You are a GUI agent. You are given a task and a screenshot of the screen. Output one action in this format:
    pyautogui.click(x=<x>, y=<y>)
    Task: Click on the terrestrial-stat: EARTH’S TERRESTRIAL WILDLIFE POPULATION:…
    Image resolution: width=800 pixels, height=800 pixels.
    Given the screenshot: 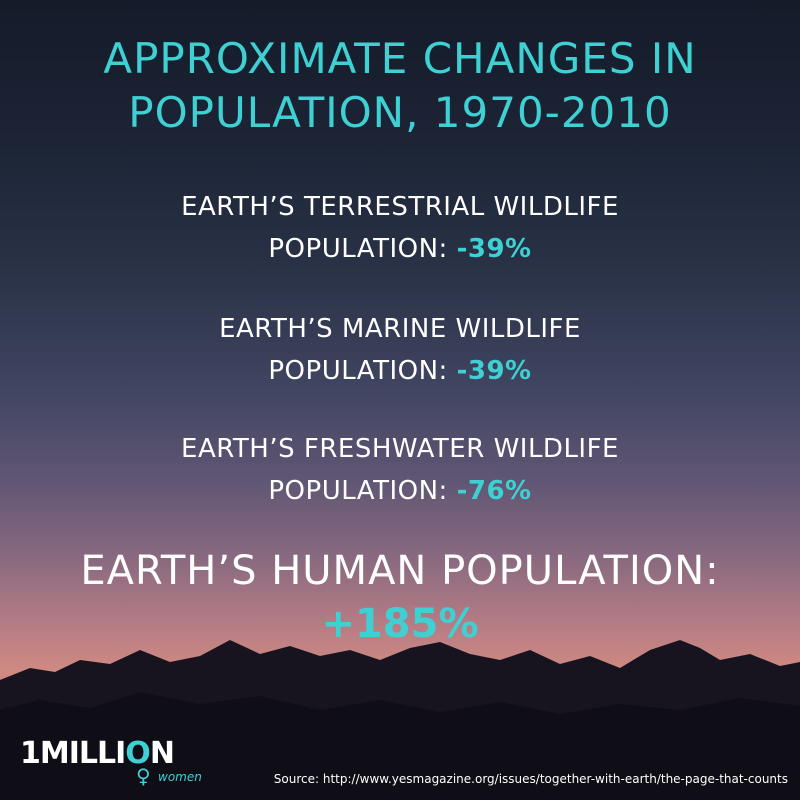 What is the action you would take?
    pyautogui.click(x=400, y=228)
    